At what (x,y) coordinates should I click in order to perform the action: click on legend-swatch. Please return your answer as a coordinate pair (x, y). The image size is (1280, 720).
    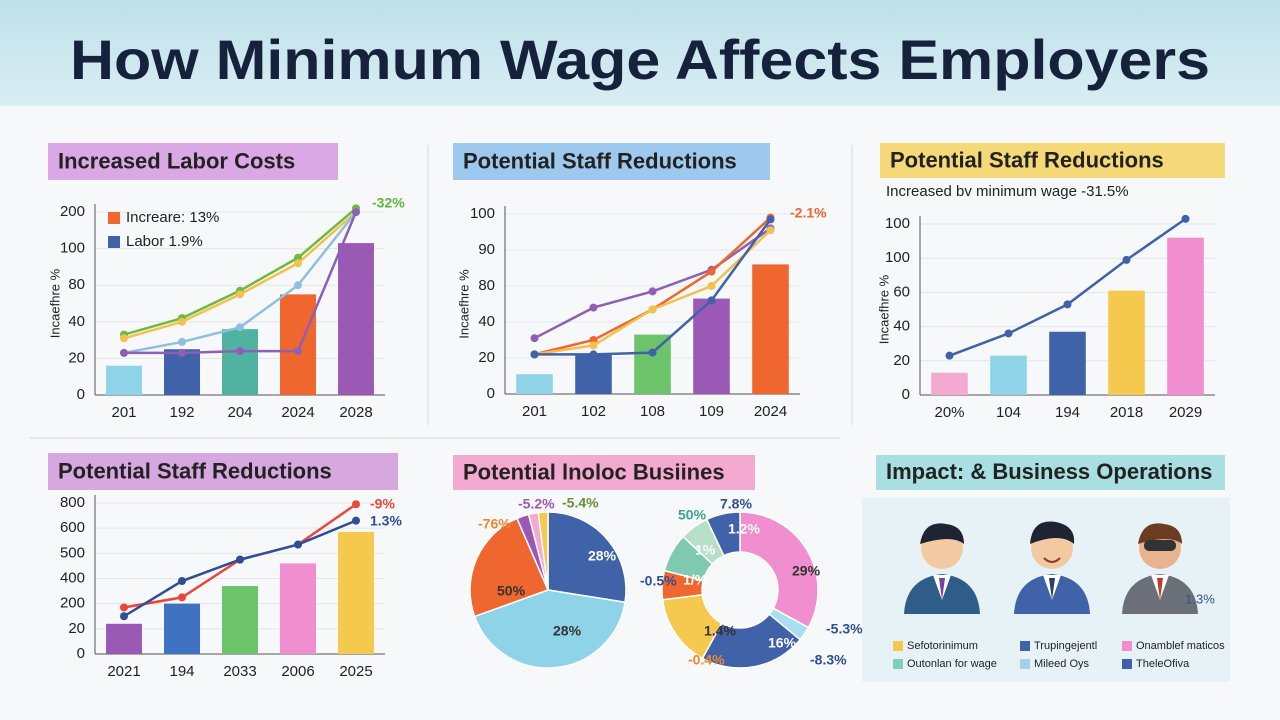
    Looking at the image, I should click on (898, 664).